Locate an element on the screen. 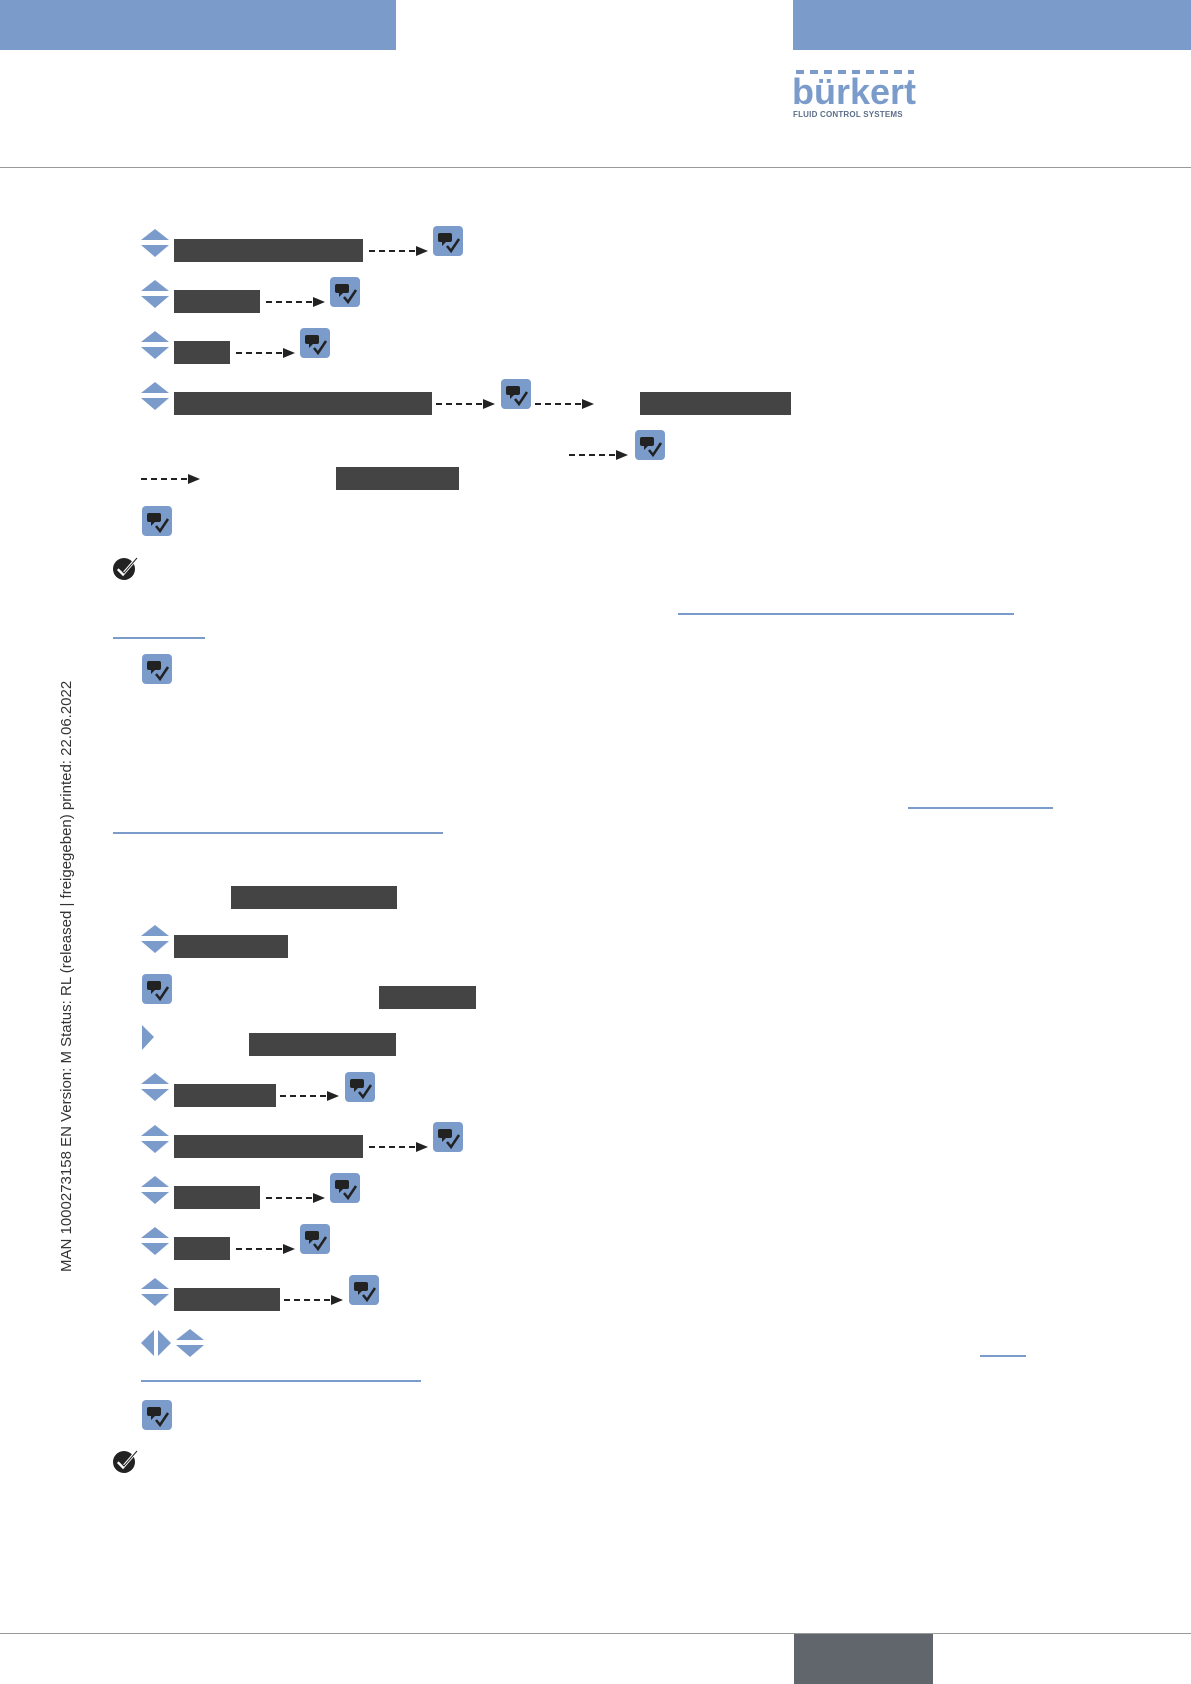 This screenshot has width=1191, height=1684. right-arrow-icon is located at coordinates (148, 1037).